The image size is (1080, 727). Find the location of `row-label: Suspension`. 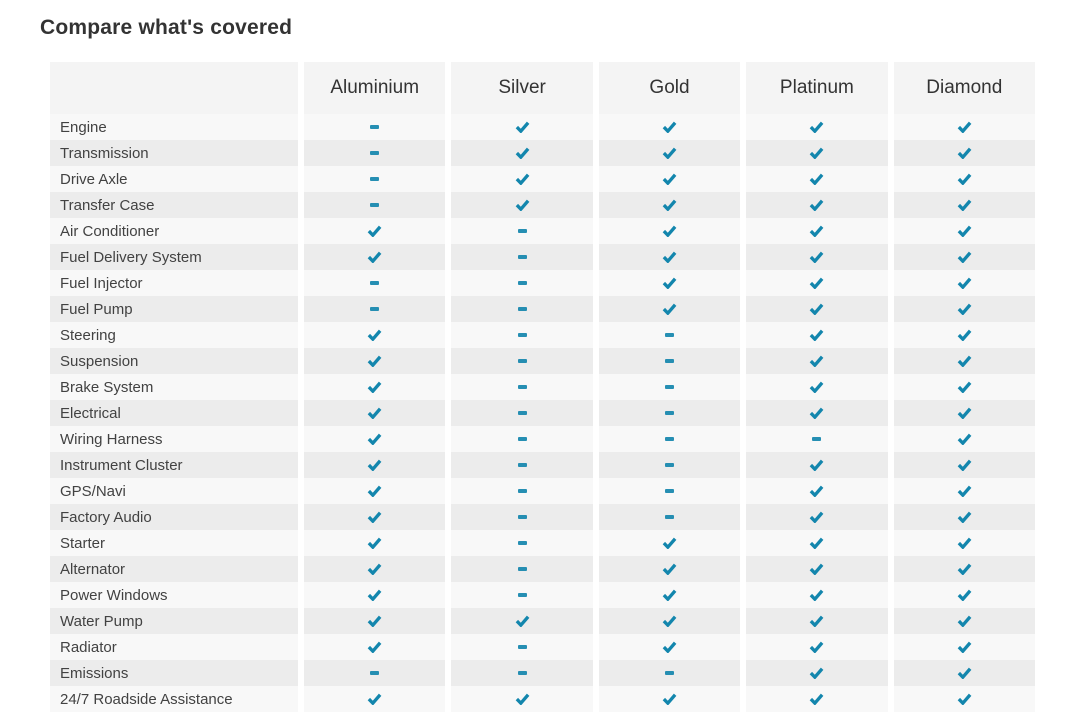

row-label: Suspension is located at coordinates (174, 361).